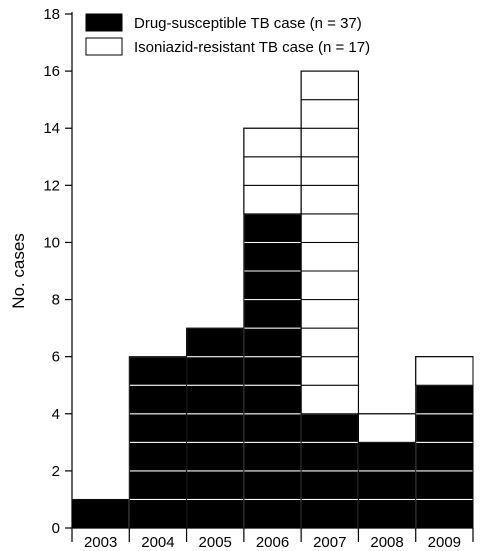 Image resolution: width=480 pixels, height=551 pixels. I want to click on legend-swatch-resistant, so click(104, 46).